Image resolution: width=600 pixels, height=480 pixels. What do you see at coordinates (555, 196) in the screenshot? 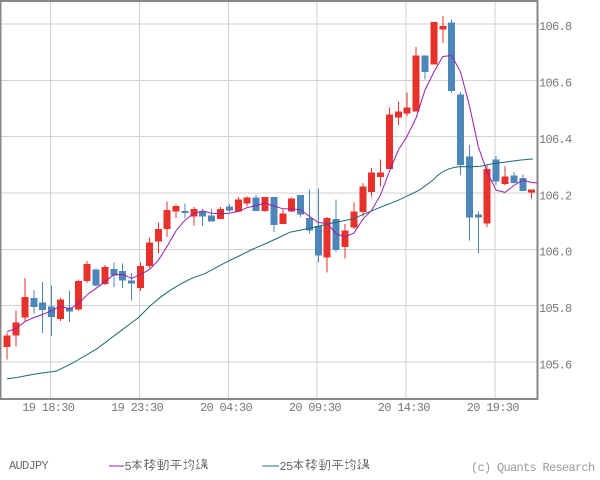
I see `svg-text: 106.2` at bounding box center [555, 196].